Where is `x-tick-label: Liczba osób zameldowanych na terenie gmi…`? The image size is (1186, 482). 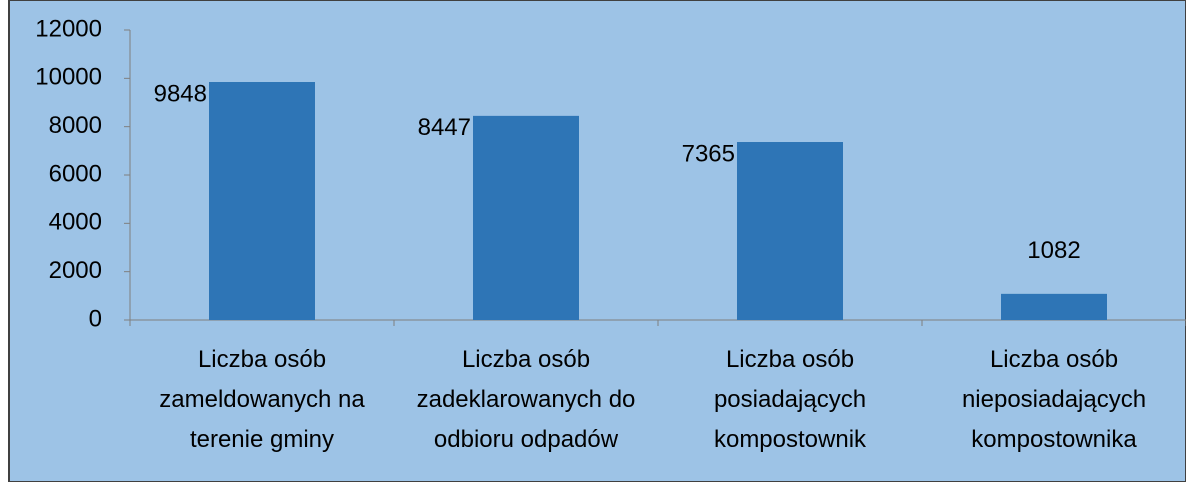
x-tick-label: Liczba osób zameldowanych na terenie gmi… is located at coordinates (262, 399).